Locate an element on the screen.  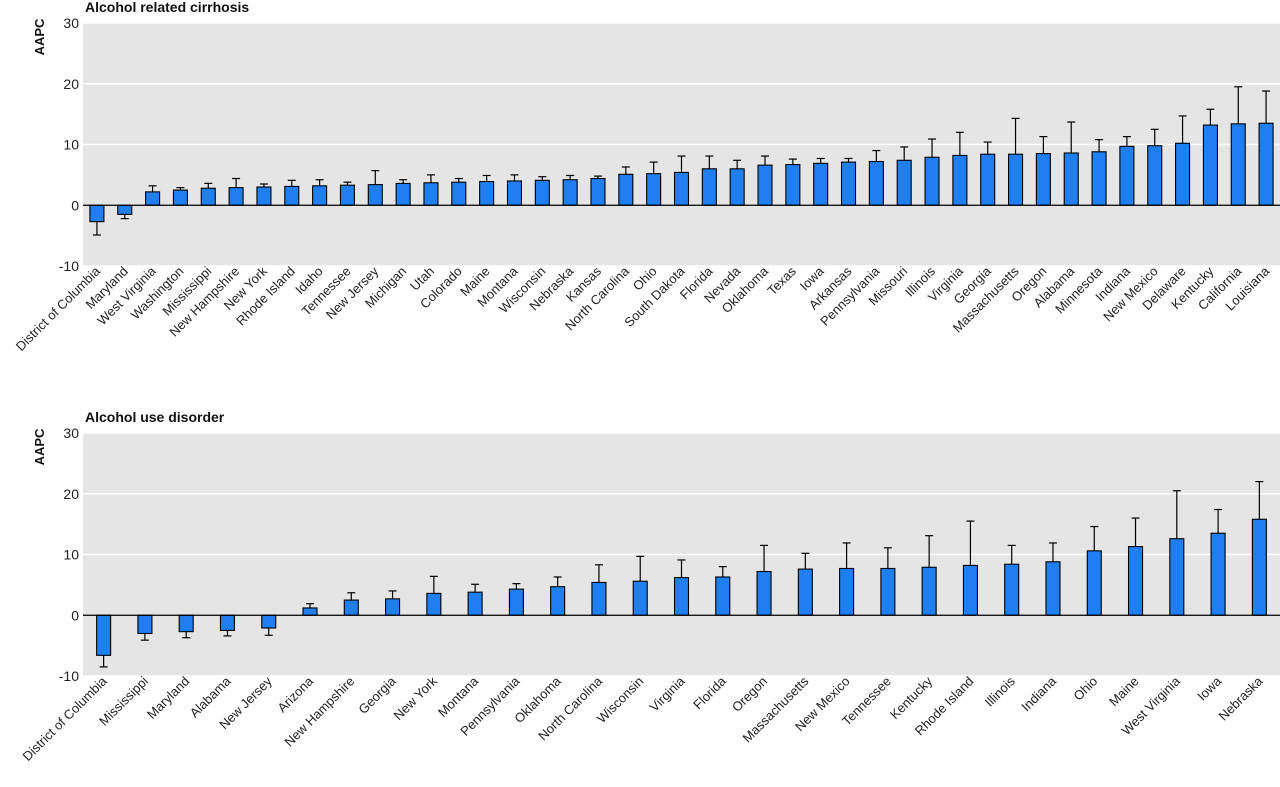
bar-washington is located at coordinates (180, 197).